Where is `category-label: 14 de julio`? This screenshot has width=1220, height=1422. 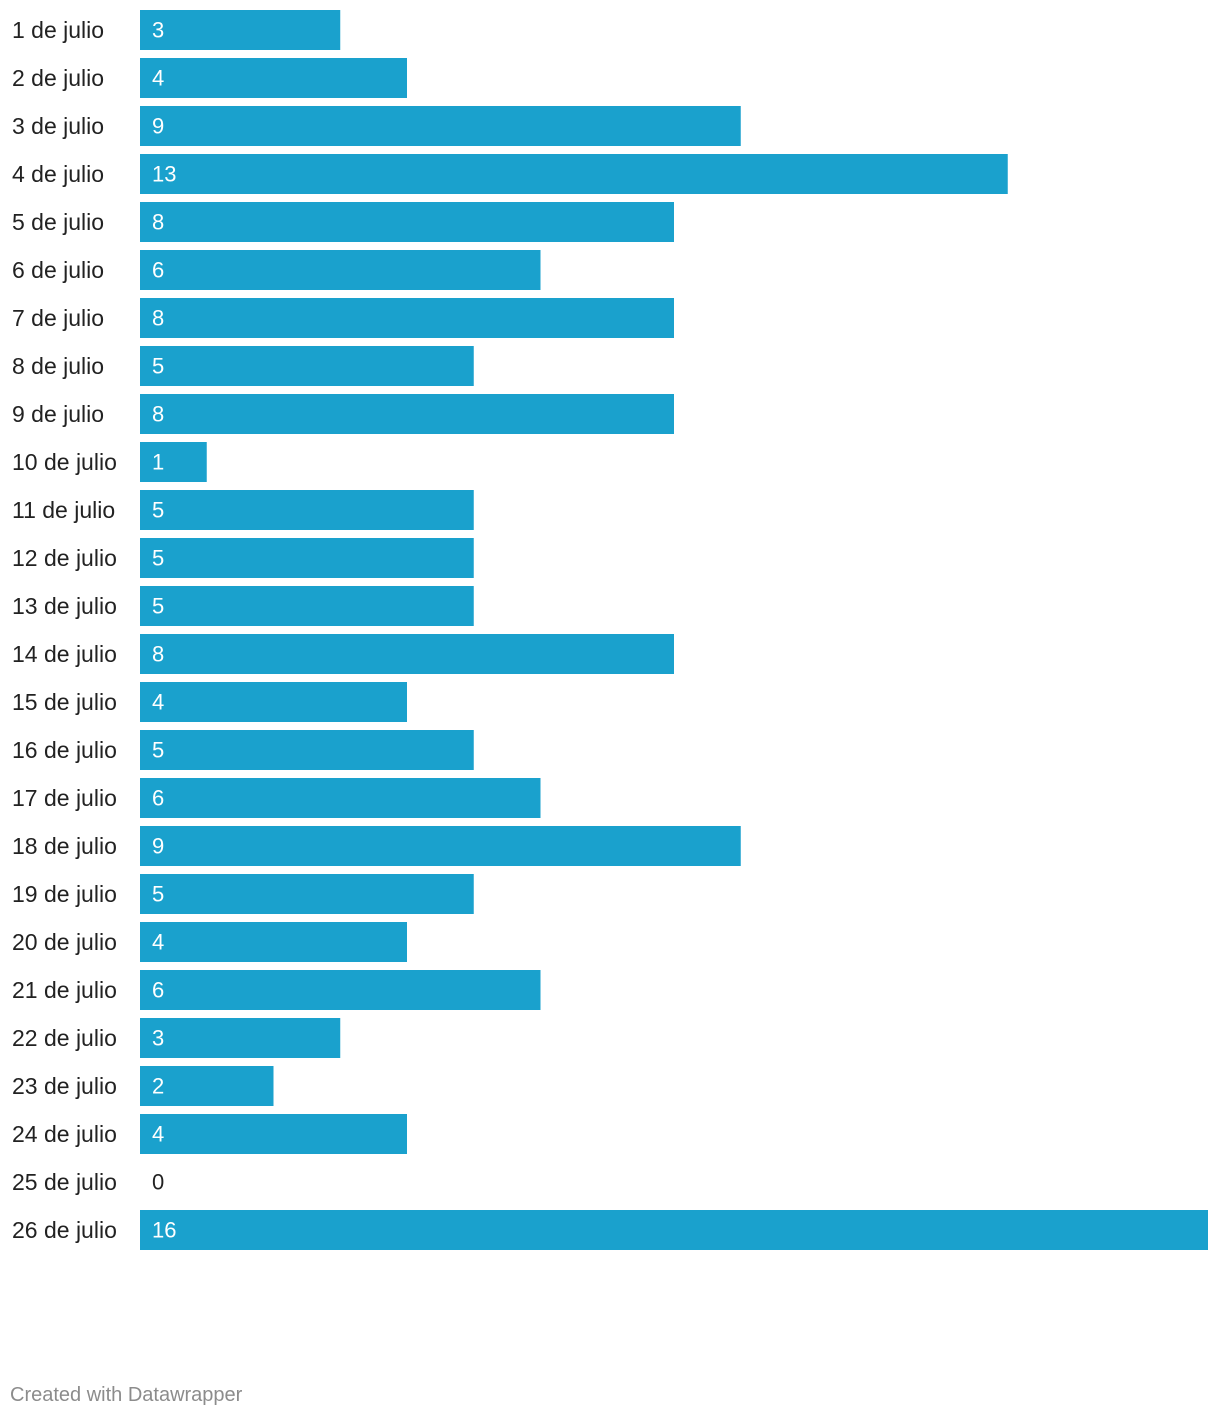
category-label: 14 de julio is located at coordinates (64, 654).